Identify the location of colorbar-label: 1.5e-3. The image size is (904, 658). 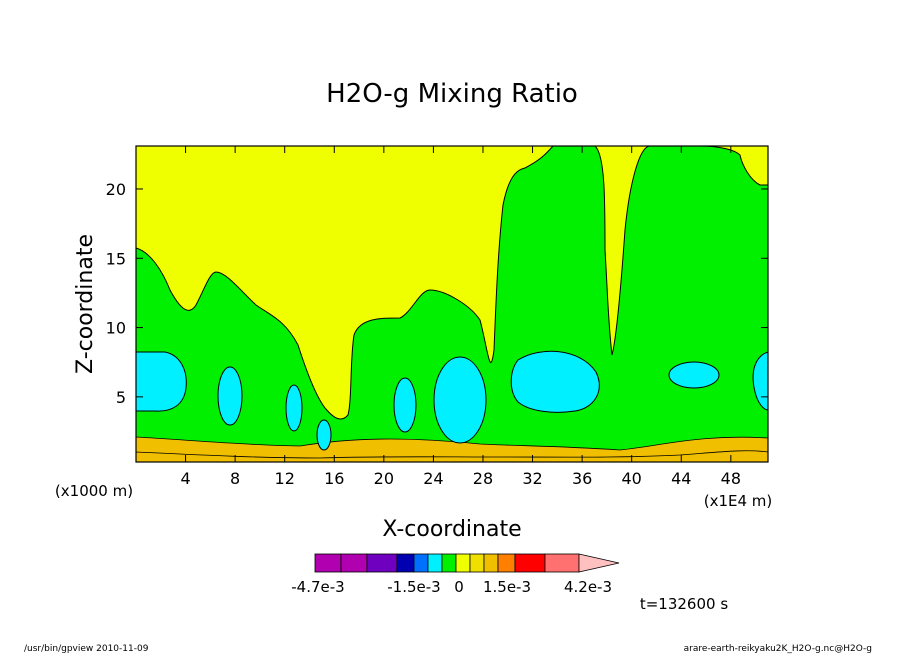
(507, 587).